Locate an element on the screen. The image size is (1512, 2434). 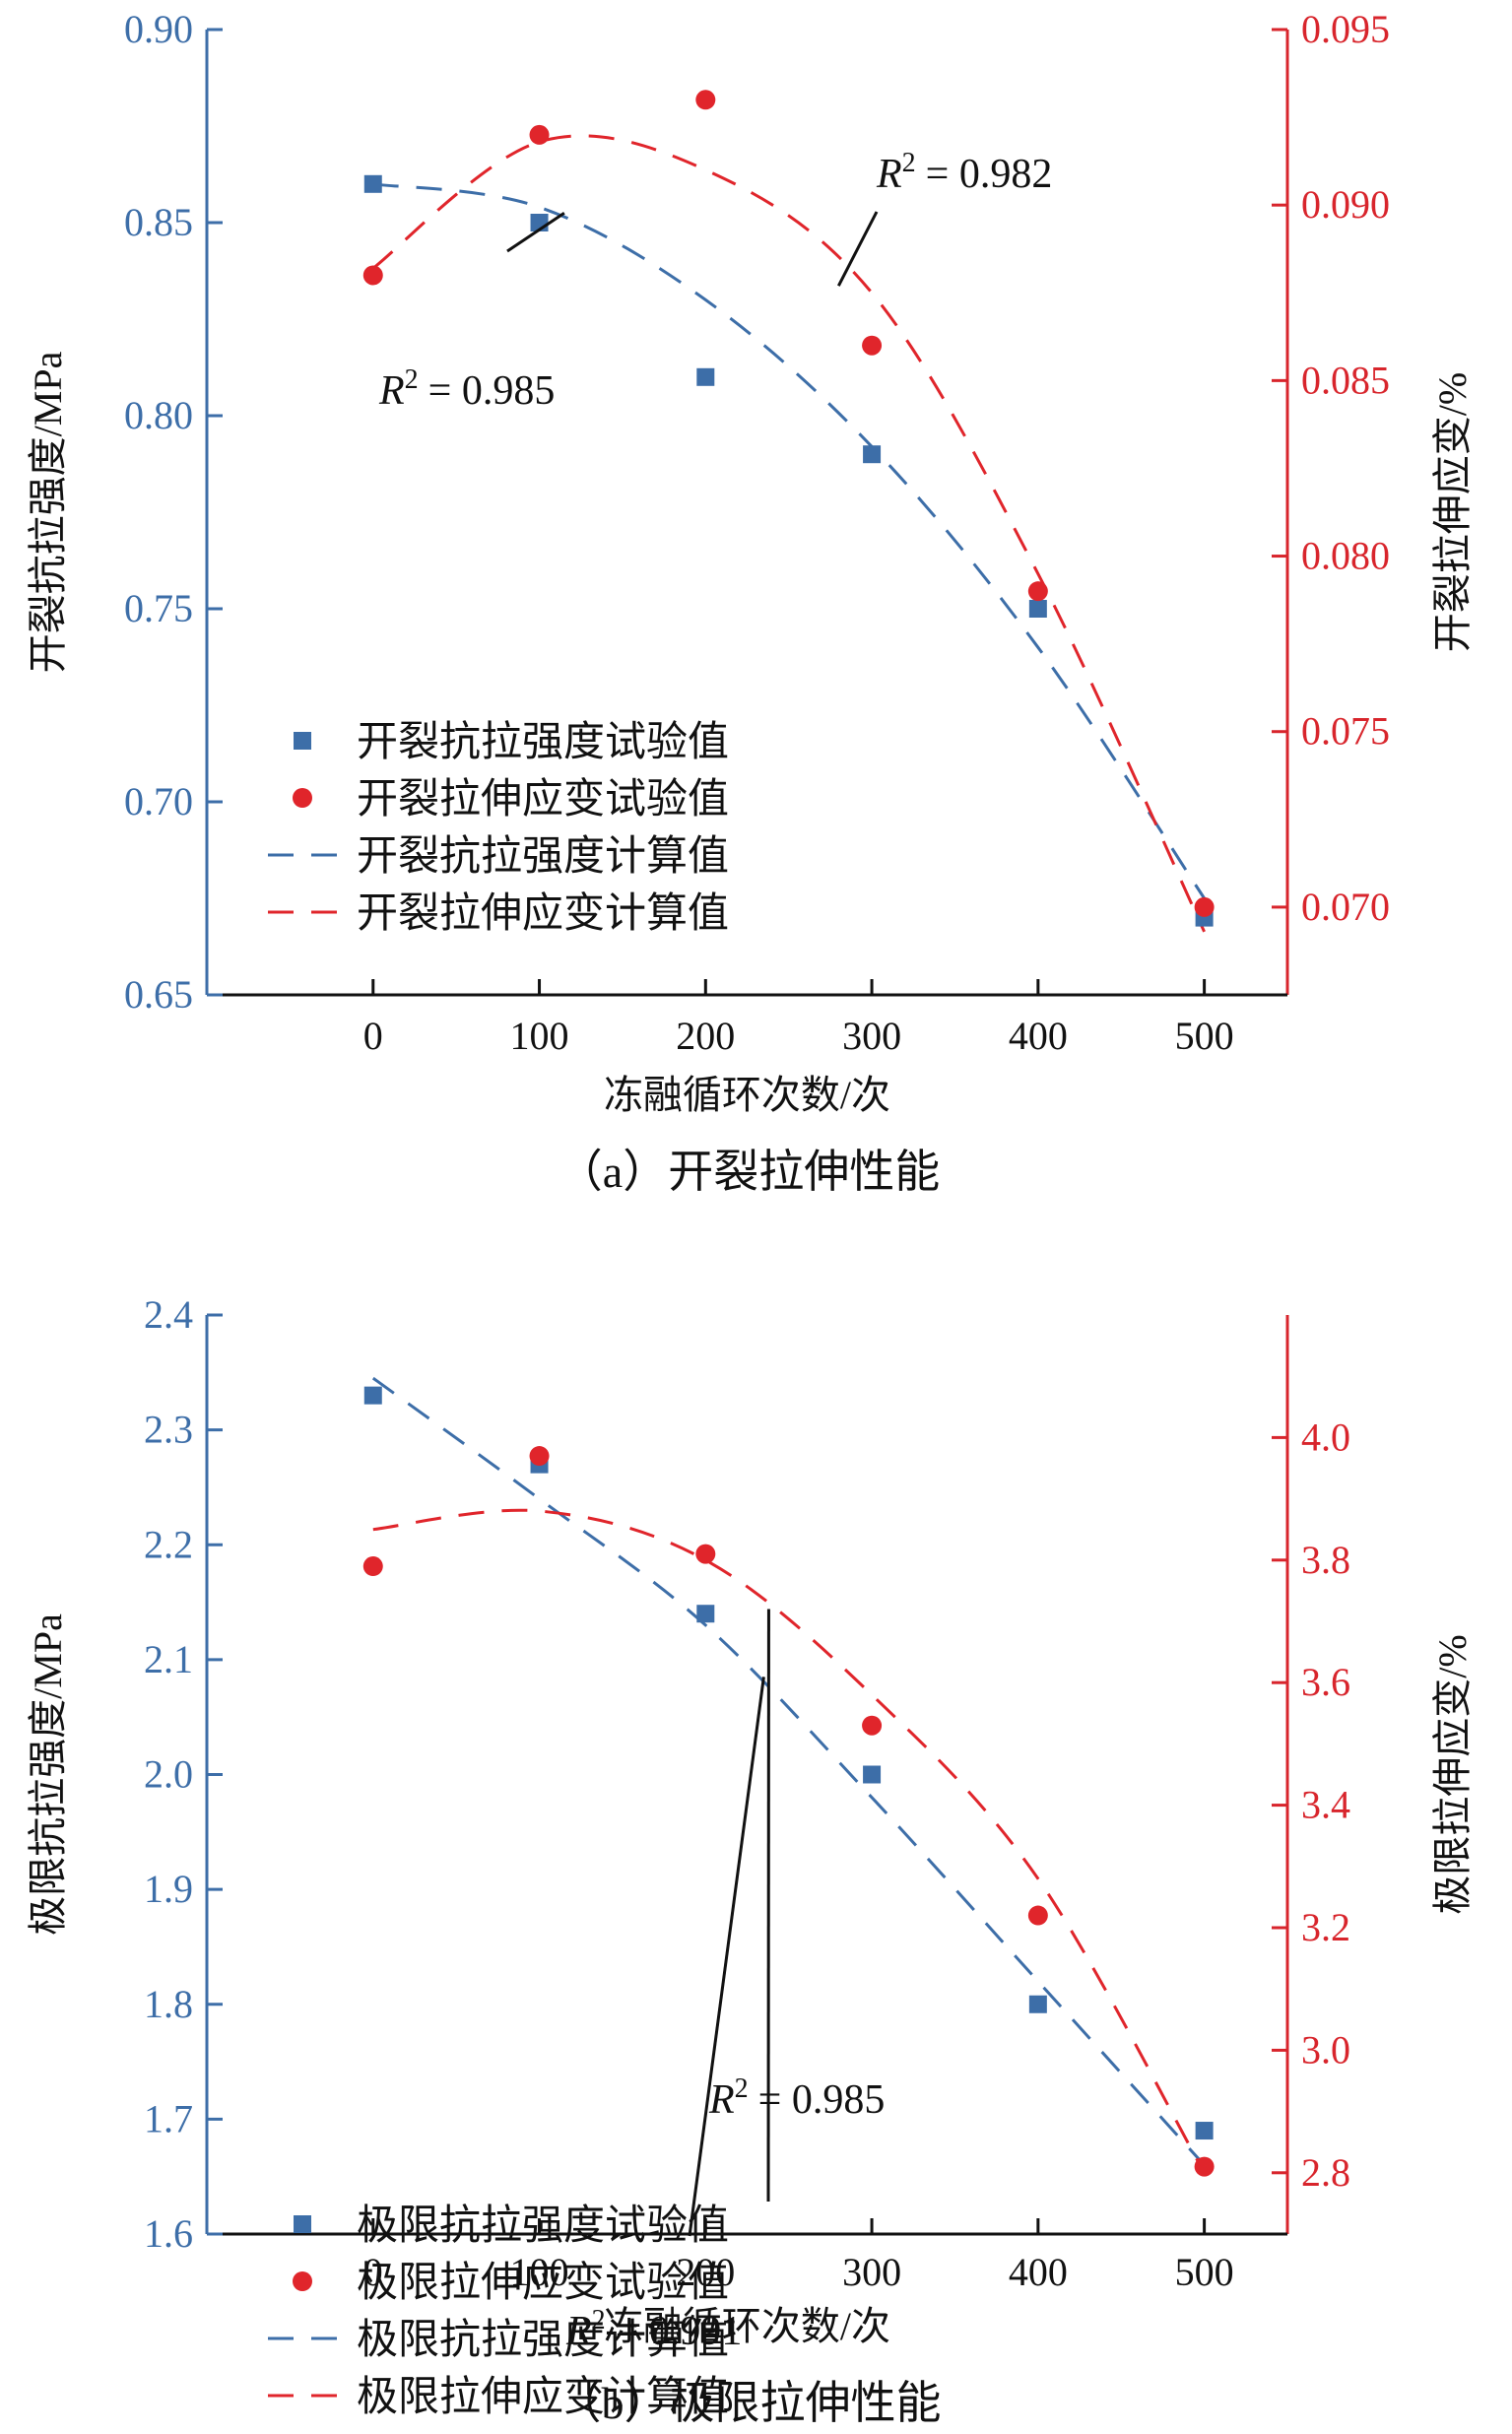
right-tick-label: 0.090 is located at coordinates (1345, 204).